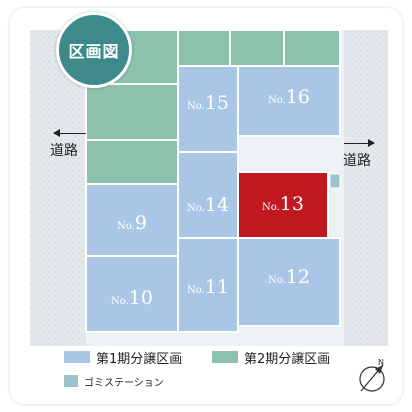  What do you see at coordinates (69, 133) in the screenshot?
I see `road-arrow-left-icon` at bounding box center [69, 133].